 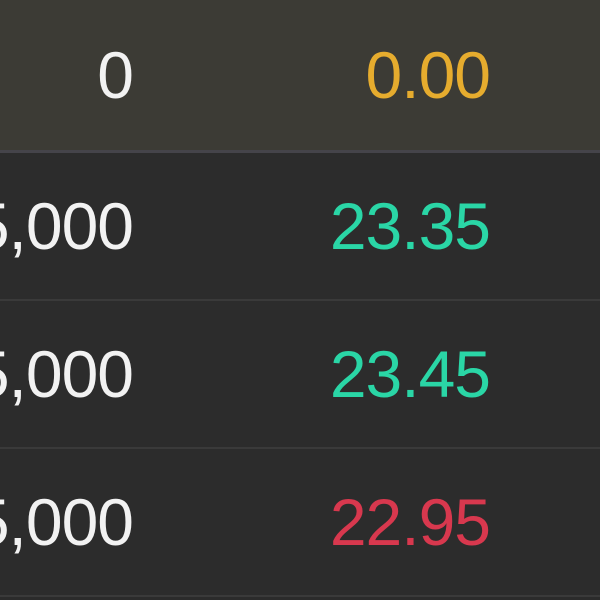 I want to click on quantity-cell: 0, so click(x=115, y=75).